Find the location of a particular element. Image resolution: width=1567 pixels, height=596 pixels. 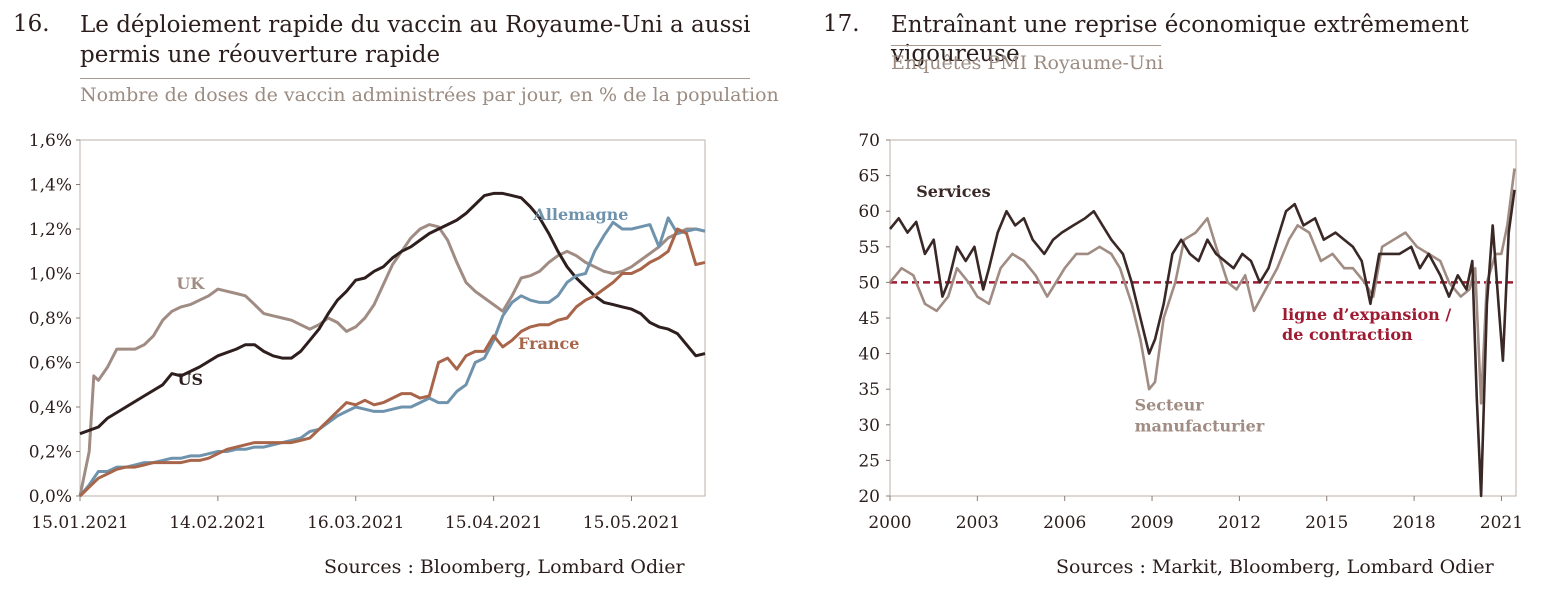

chart16-ytick-label: 1,6% is located at coordinates (50, 141).